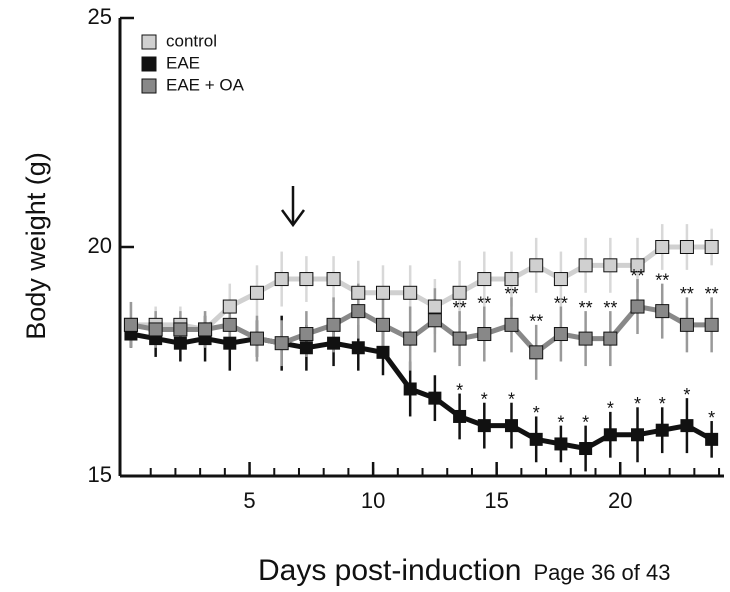 The height and width of the screenshot is (592, 730). I want to click on x-tick-label: 15, so click(496, 500).